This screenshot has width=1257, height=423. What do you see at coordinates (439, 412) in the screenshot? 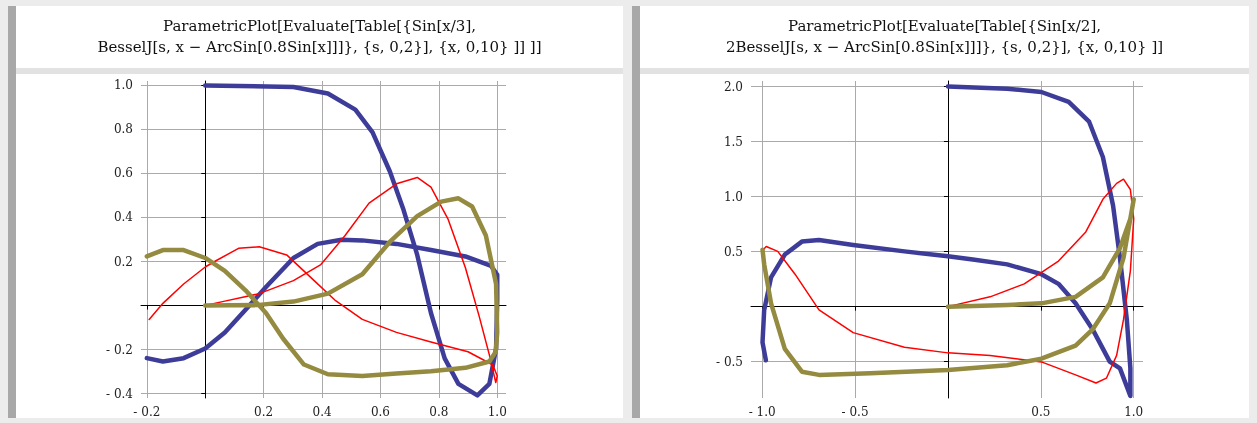
I see `x-tick-label: 0.8` at bounding box center [439, 412].